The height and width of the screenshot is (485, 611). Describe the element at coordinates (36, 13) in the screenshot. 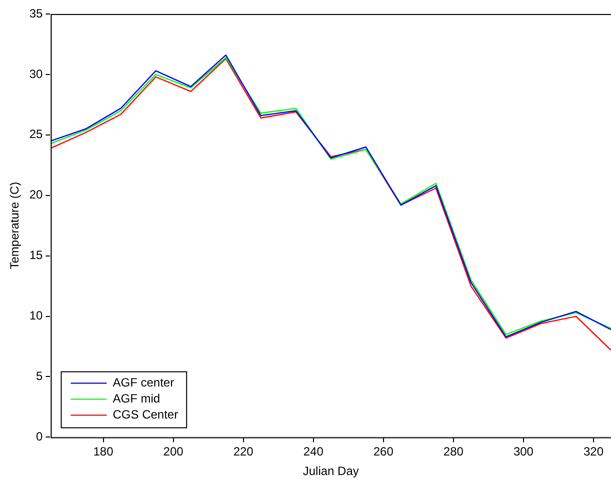

I see `y-tick-label: 35` at that location.